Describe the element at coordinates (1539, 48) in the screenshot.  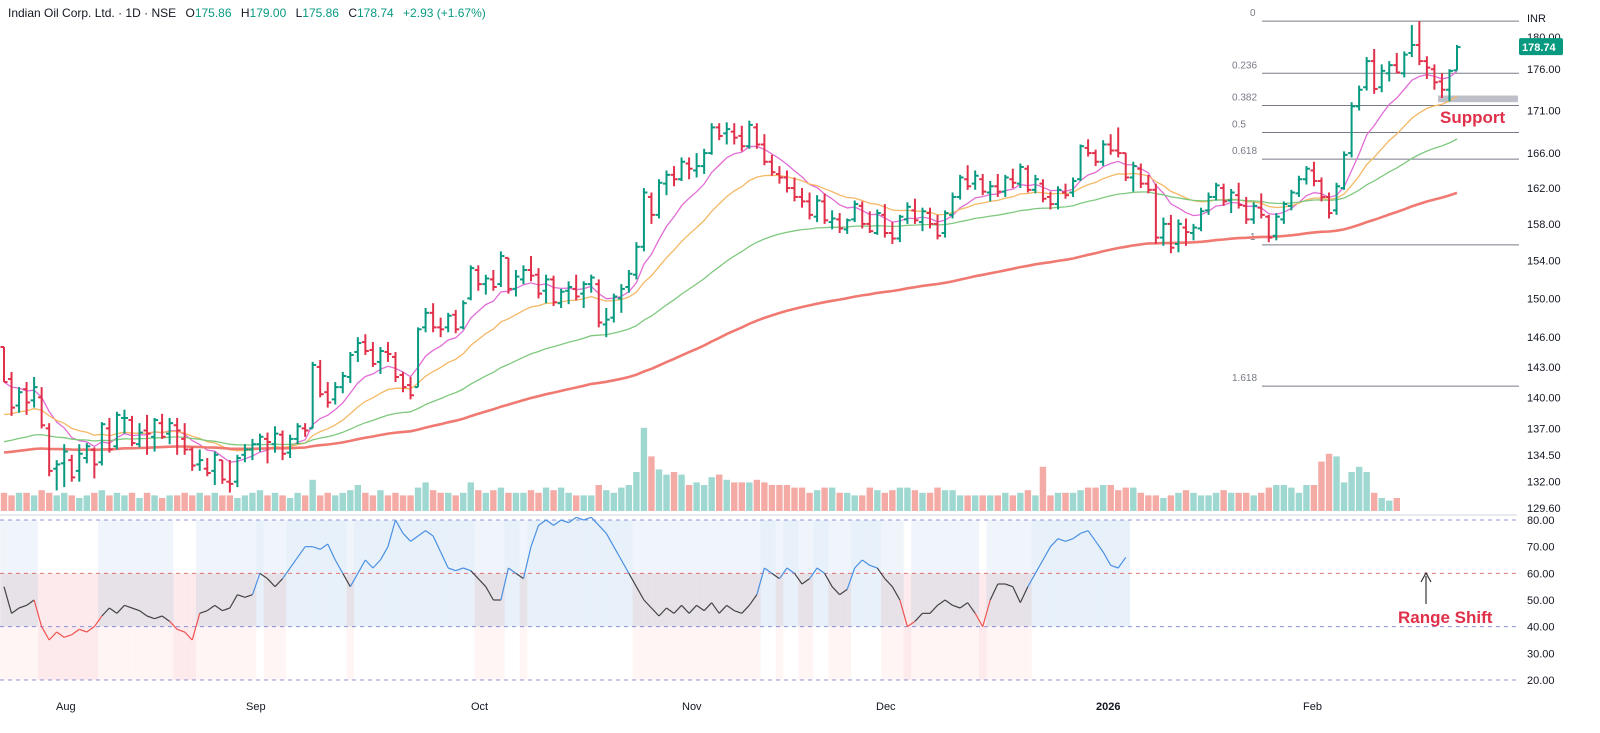
I see `last-price-label: 178.74` at that location.